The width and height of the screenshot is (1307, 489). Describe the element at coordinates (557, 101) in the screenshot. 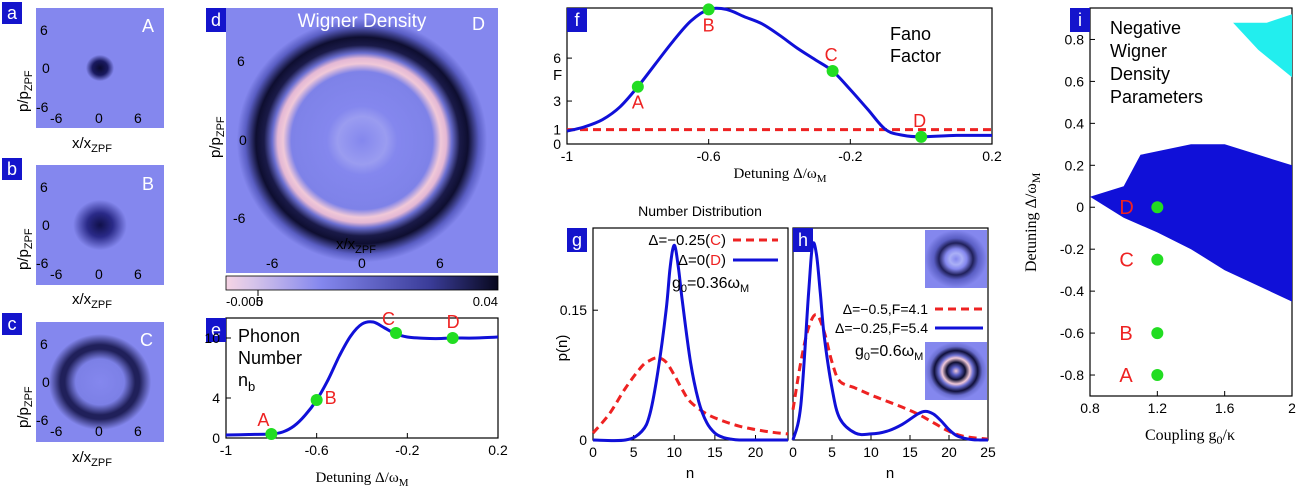

I see `ytick-f-2: 3` at that location.